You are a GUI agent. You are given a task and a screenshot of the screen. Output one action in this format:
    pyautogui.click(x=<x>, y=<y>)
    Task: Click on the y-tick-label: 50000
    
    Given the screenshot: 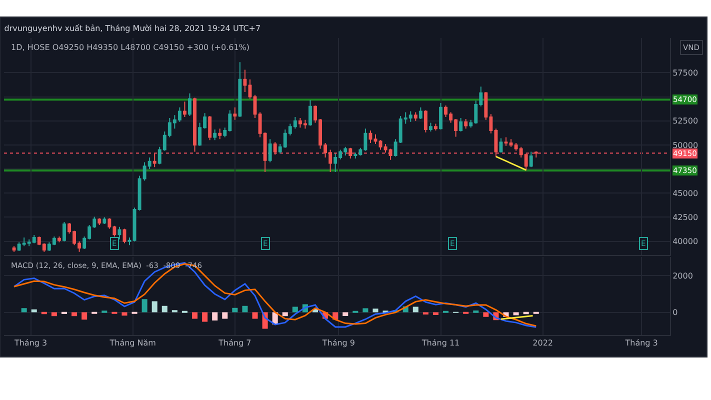 What is the action you would take?
    pyautogui.click(x=685, y=145)
    